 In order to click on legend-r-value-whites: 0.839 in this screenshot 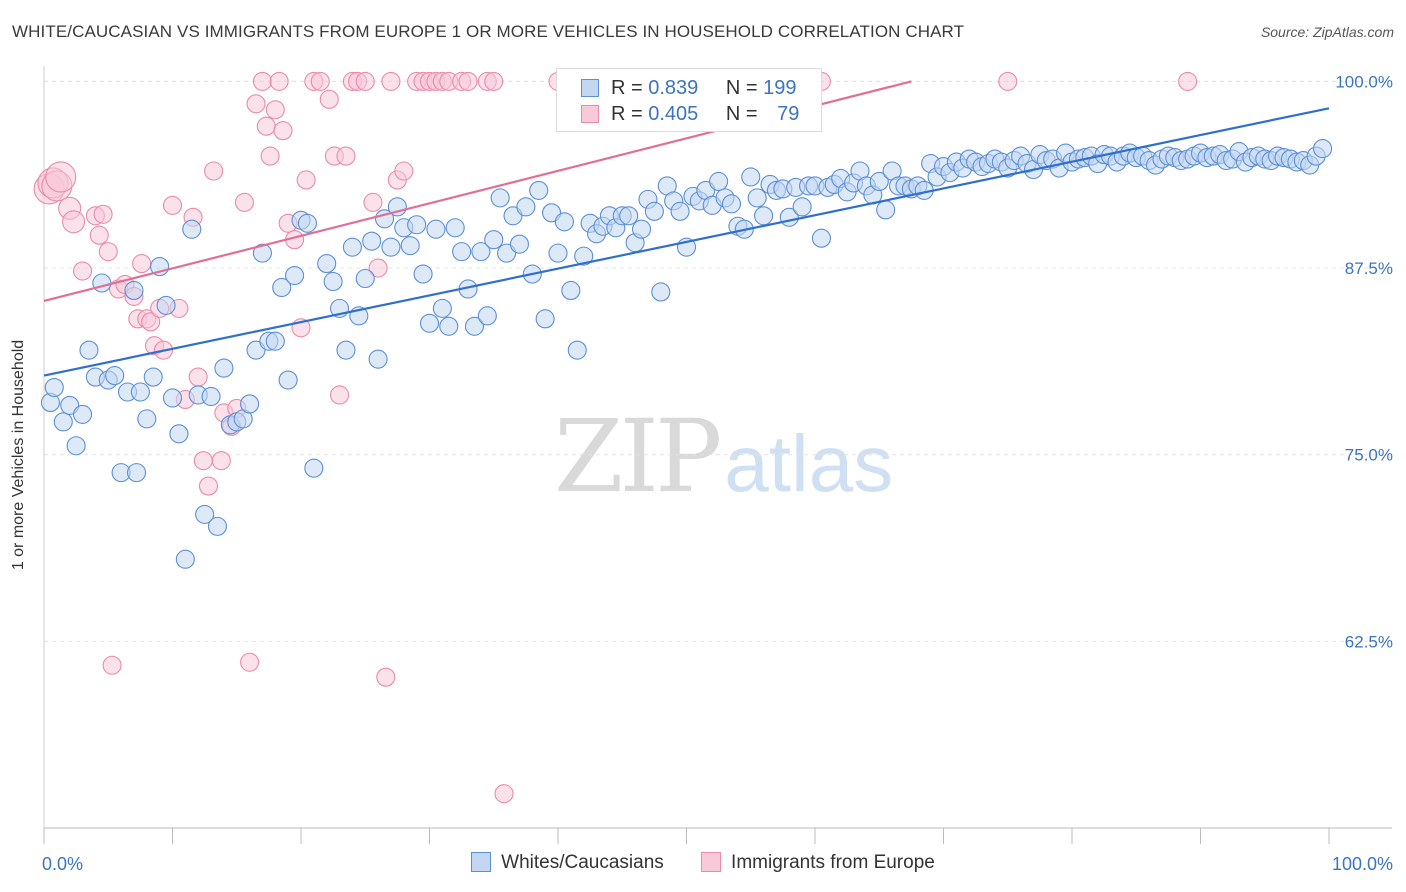, I will do `click(673, 88)`.